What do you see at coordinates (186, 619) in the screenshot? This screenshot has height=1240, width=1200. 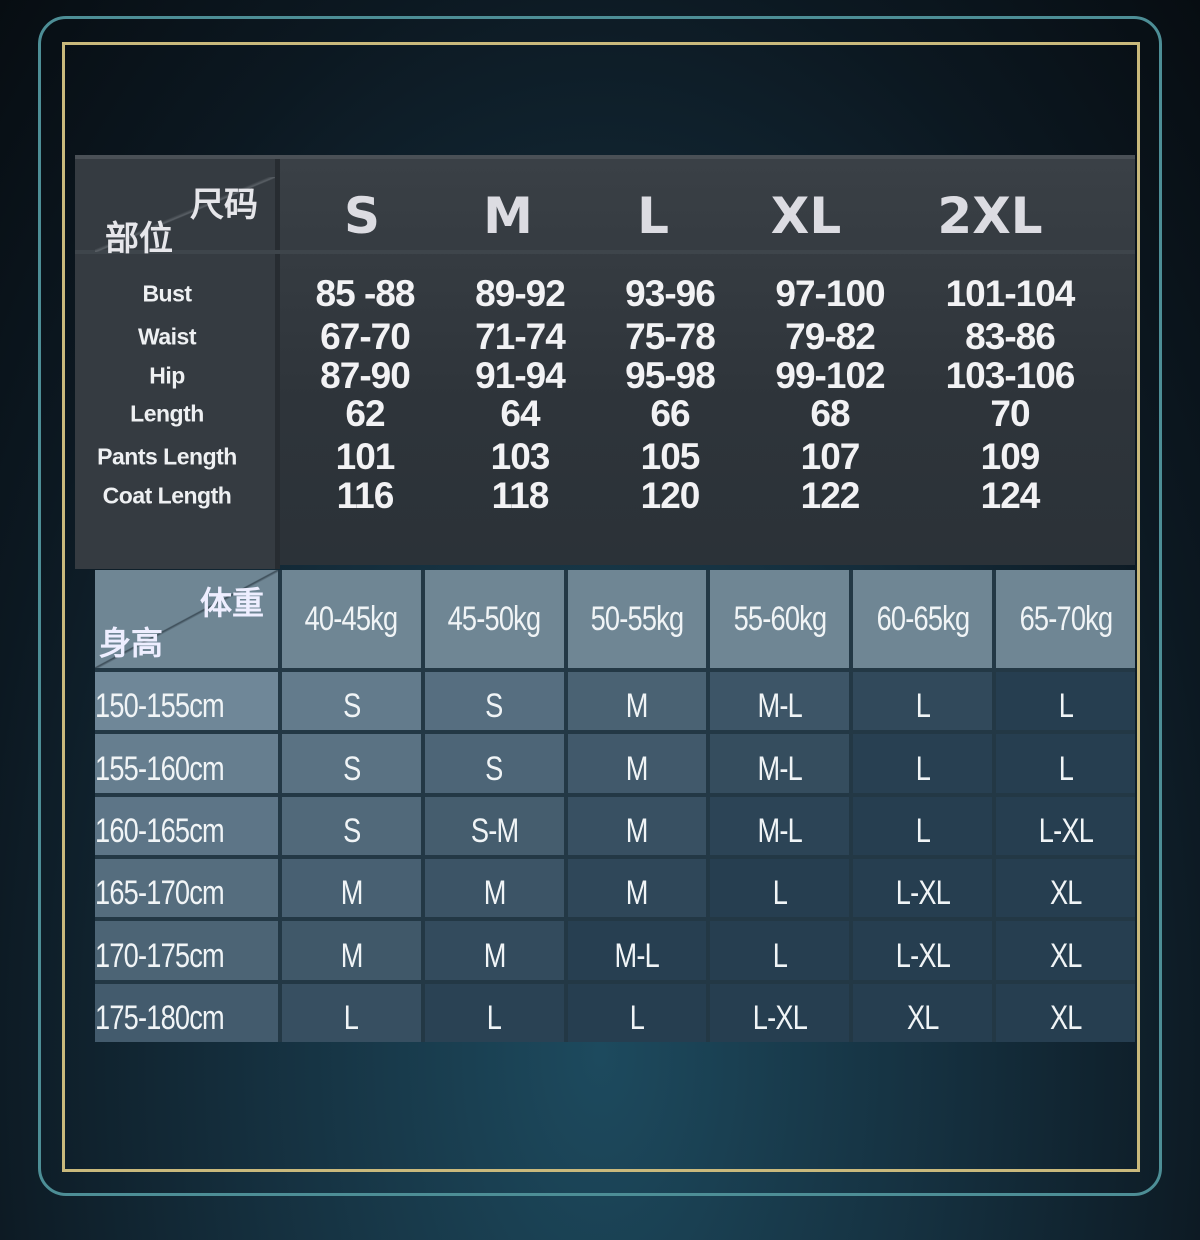 I see `fit-table-corner: 体重 身高` at bounding box center [186, 619].